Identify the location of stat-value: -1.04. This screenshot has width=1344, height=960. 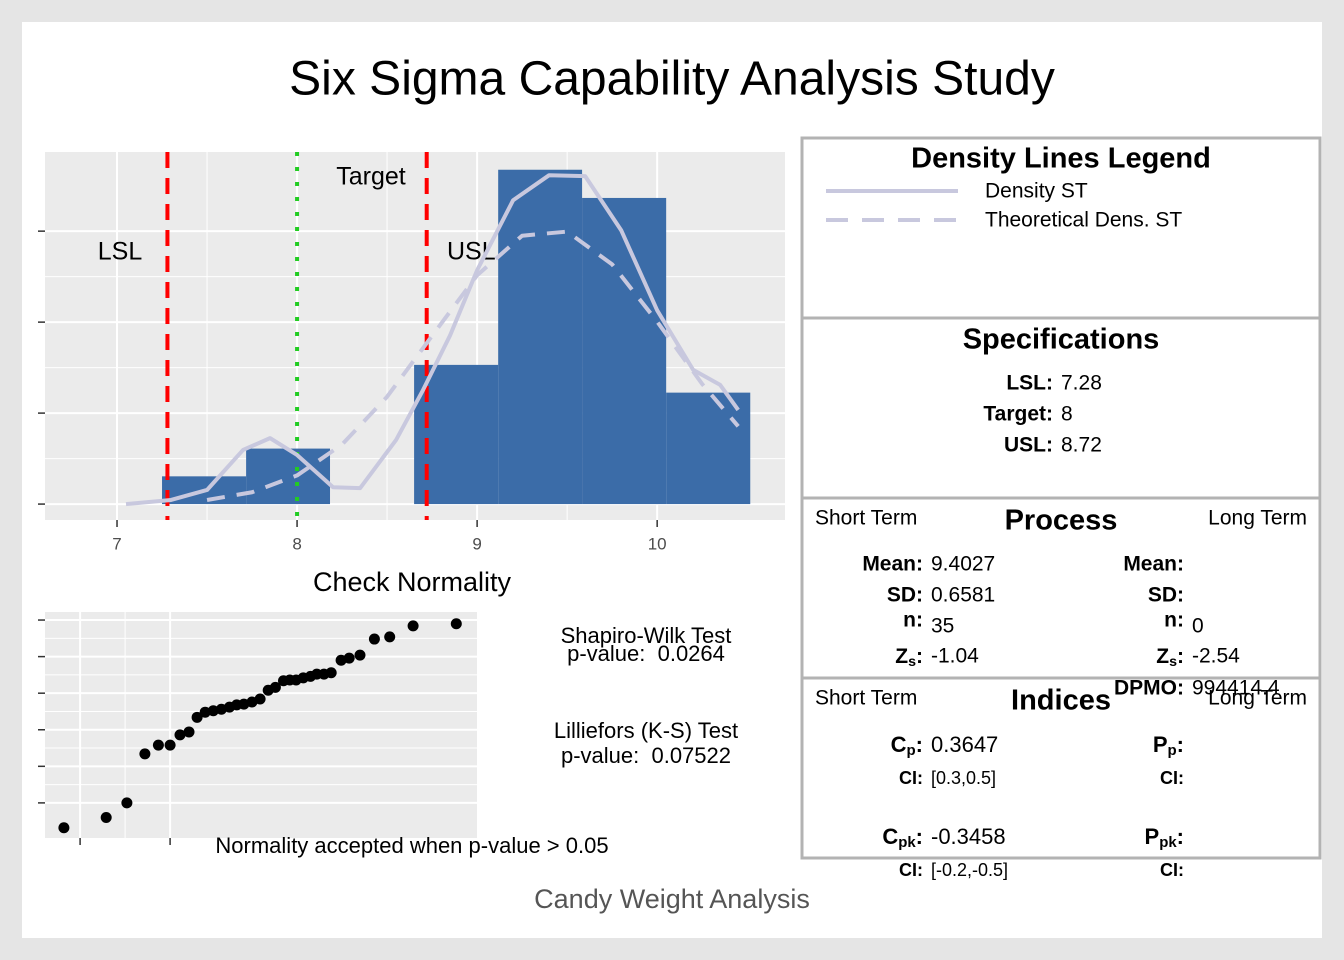
(955, 656).